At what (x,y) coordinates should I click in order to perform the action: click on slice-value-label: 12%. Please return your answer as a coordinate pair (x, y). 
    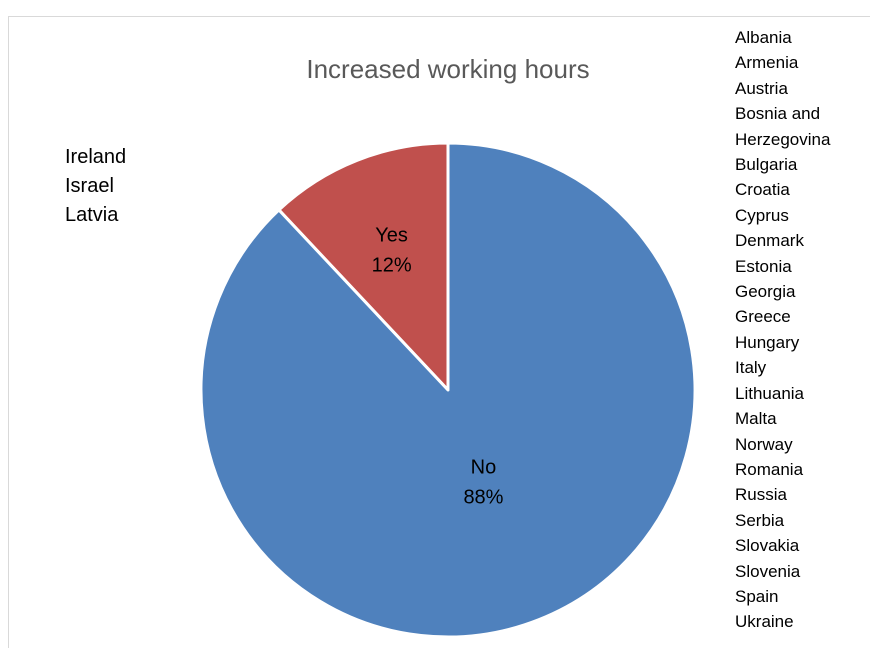
    Looking at the image, I should click on (392, 266).